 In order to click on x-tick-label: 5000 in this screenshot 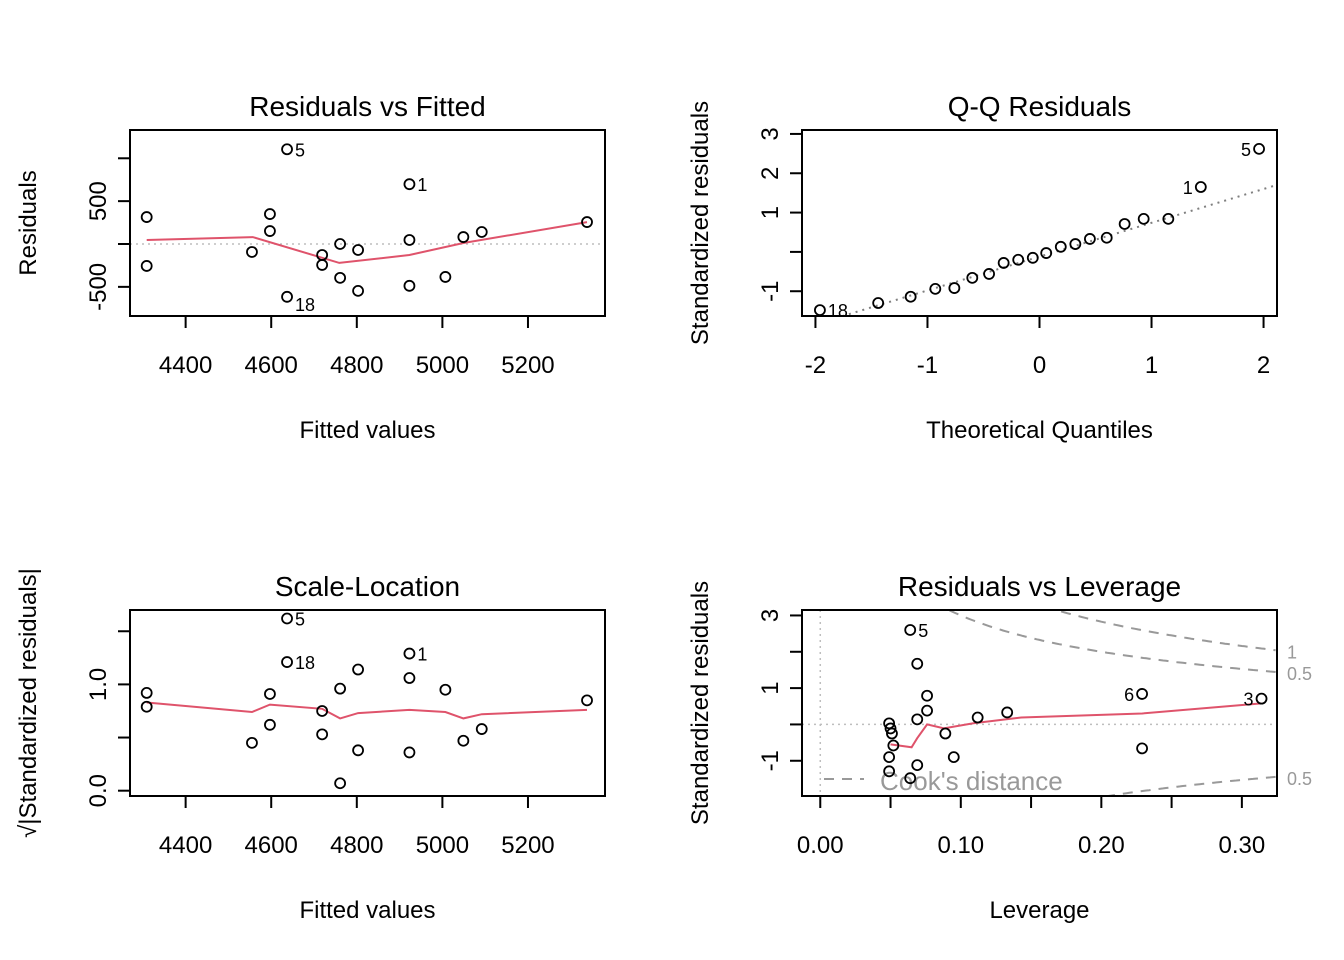, I will do `click(442, 365)`.